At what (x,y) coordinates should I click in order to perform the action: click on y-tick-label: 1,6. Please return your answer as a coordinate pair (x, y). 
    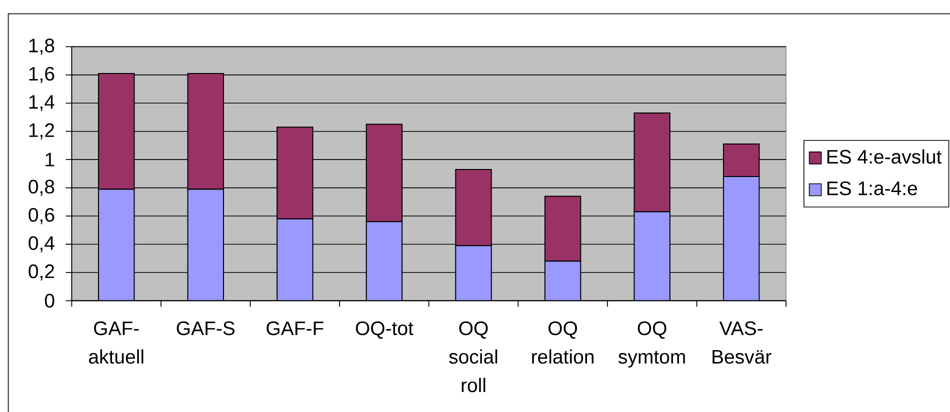
    Looking at the image, I should click on (41, 74).